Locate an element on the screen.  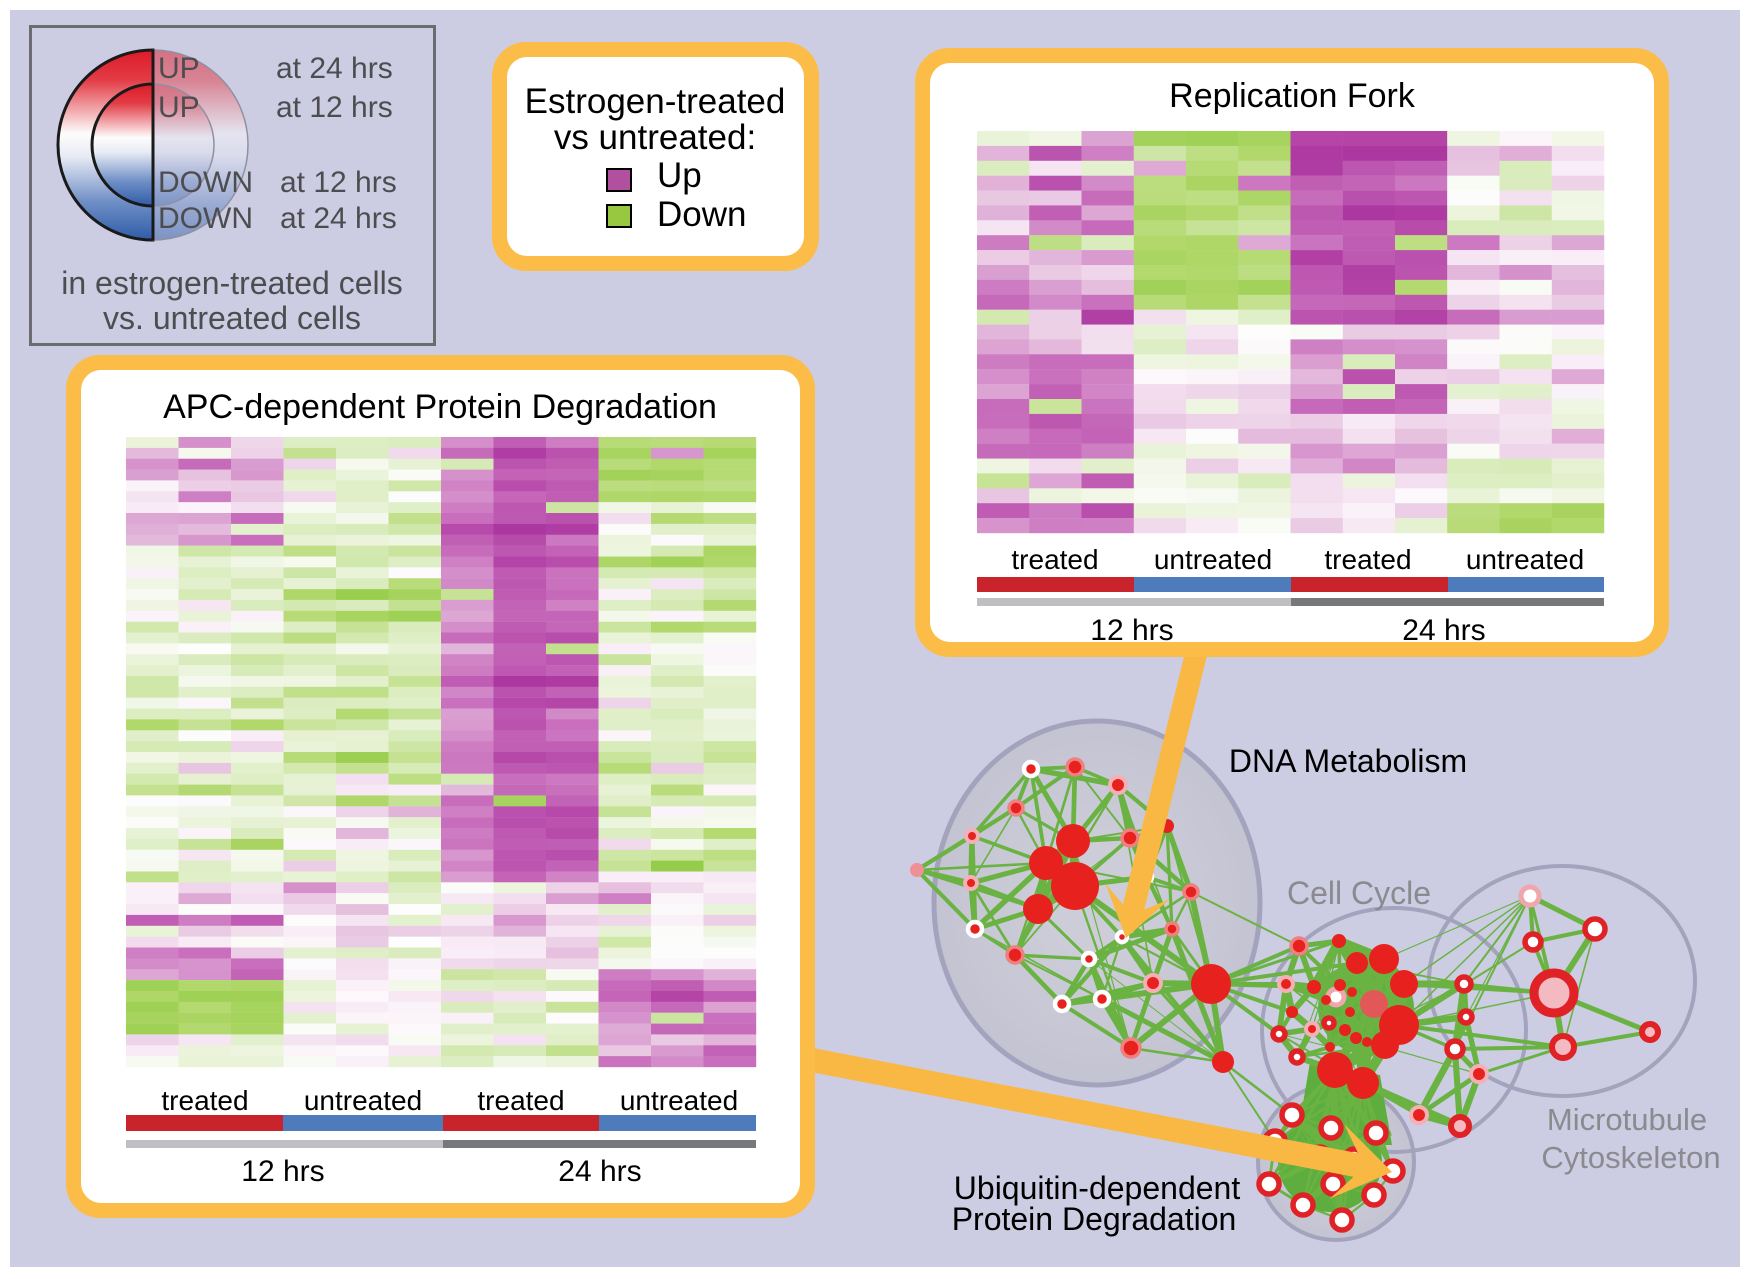
svg-text: Cytoskeleton is located at coordinates (1630, 1157).